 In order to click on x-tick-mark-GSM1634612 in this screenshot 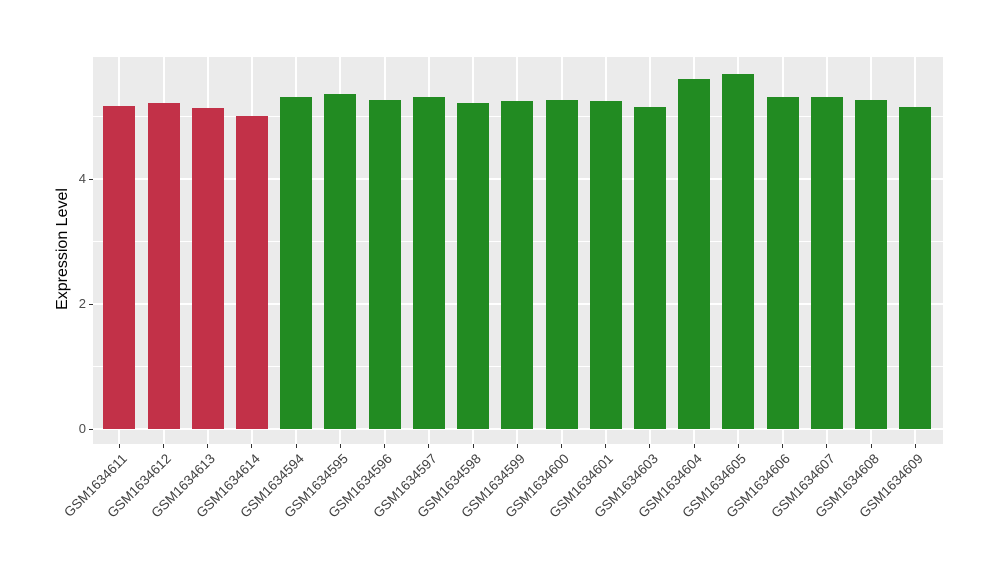, I will do `click(164, 446)`.